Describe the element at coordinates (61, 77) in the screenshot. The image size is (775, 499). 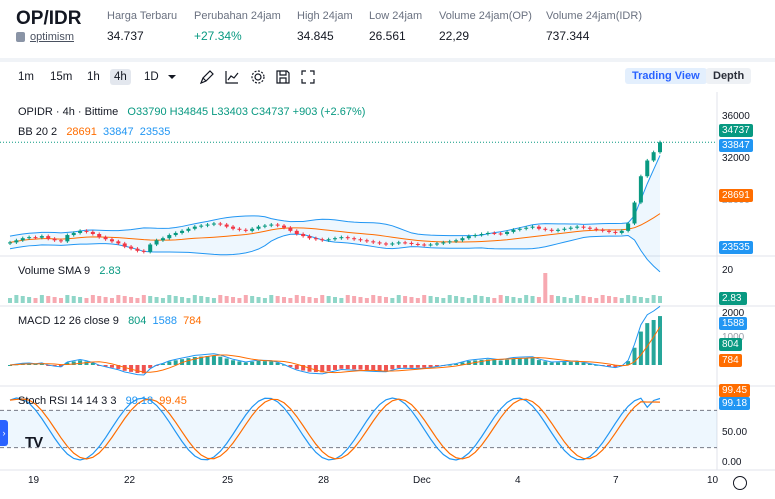
I see `timeframe-15m: 15m` at that location.